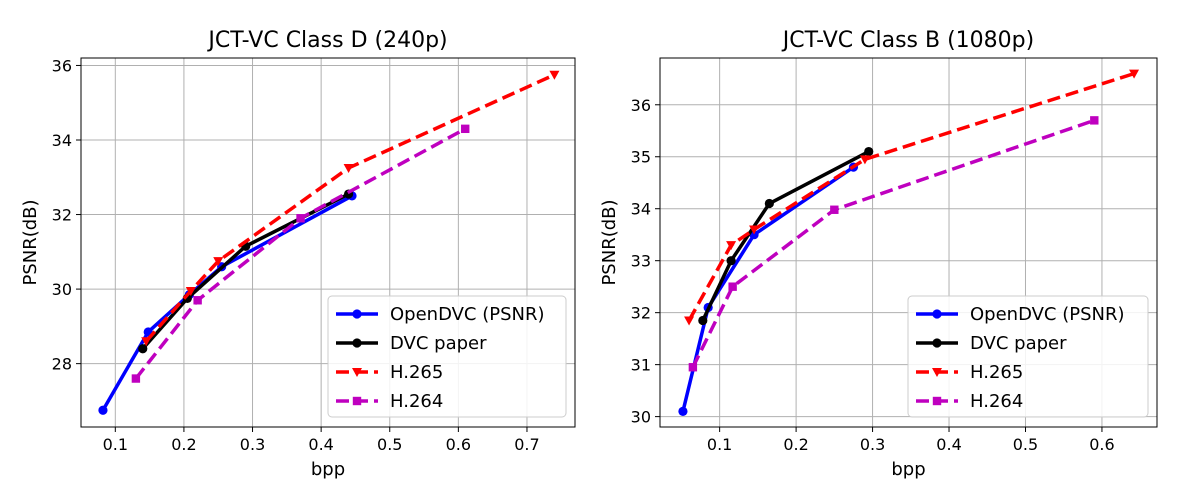 This screenshot has width=1190, height=480. What do you see at coordinates (62, 364) in the screenshot?
I see `y-tick-label: 28` at bounding box center [62, 364].